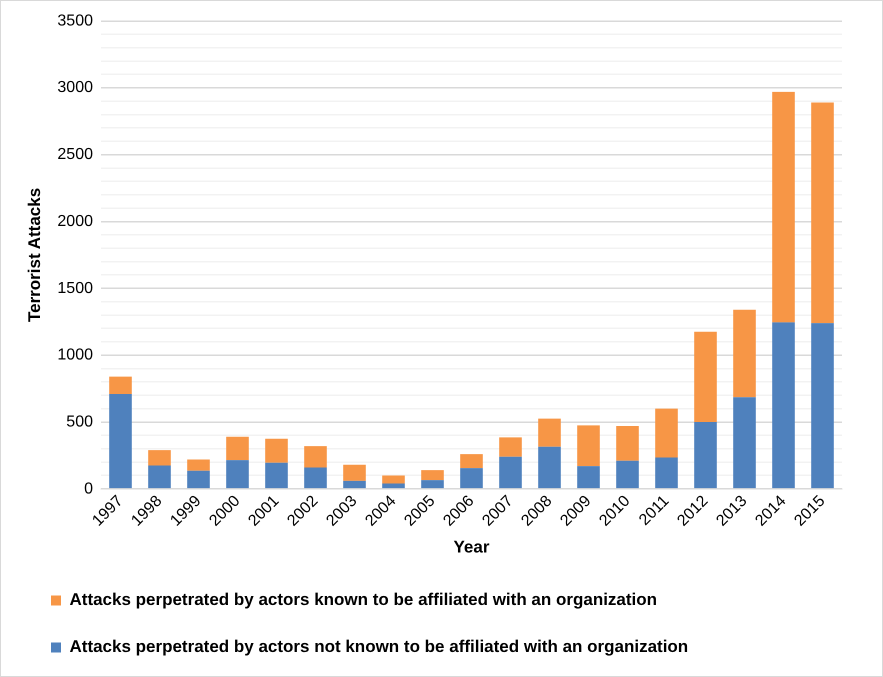 The width and height of the screenshot is (883, 677). Describe the element at coordinates (80, 421) in the screenshot. I see `y-tick-label: 500` at that location.